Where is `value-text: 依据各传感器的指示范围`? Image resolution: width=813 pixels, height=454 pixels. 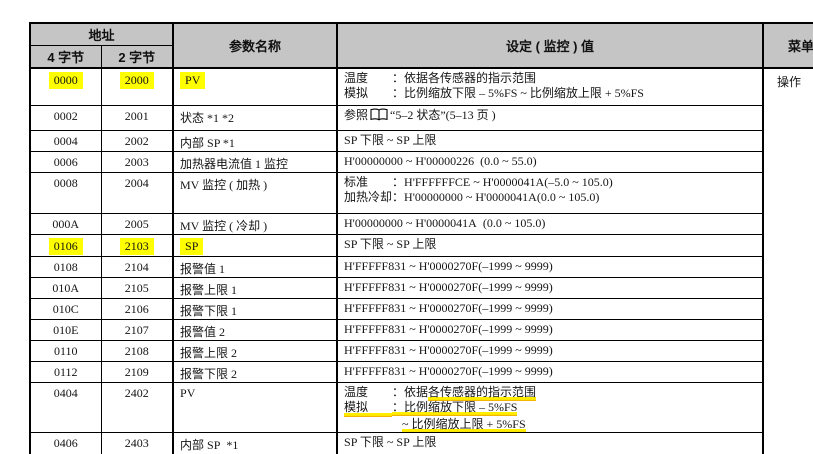 value-text: 依据各传感器的指示范围 is located at coordinates (470, 78).